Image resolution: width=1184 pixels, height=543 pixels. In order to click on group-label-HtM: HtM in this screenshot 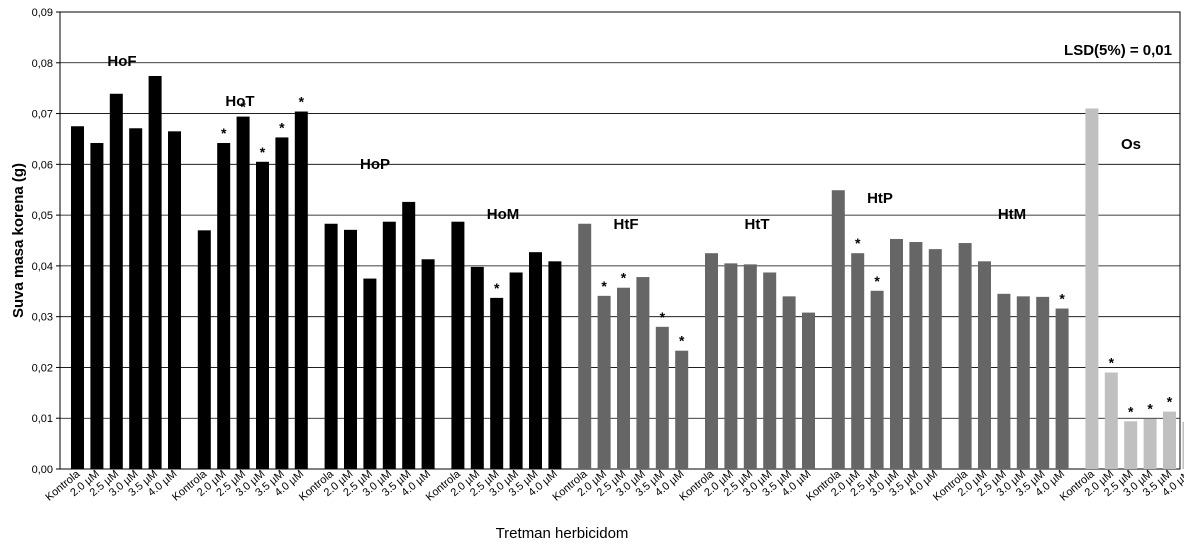, I will do `click(1012, 214)`.